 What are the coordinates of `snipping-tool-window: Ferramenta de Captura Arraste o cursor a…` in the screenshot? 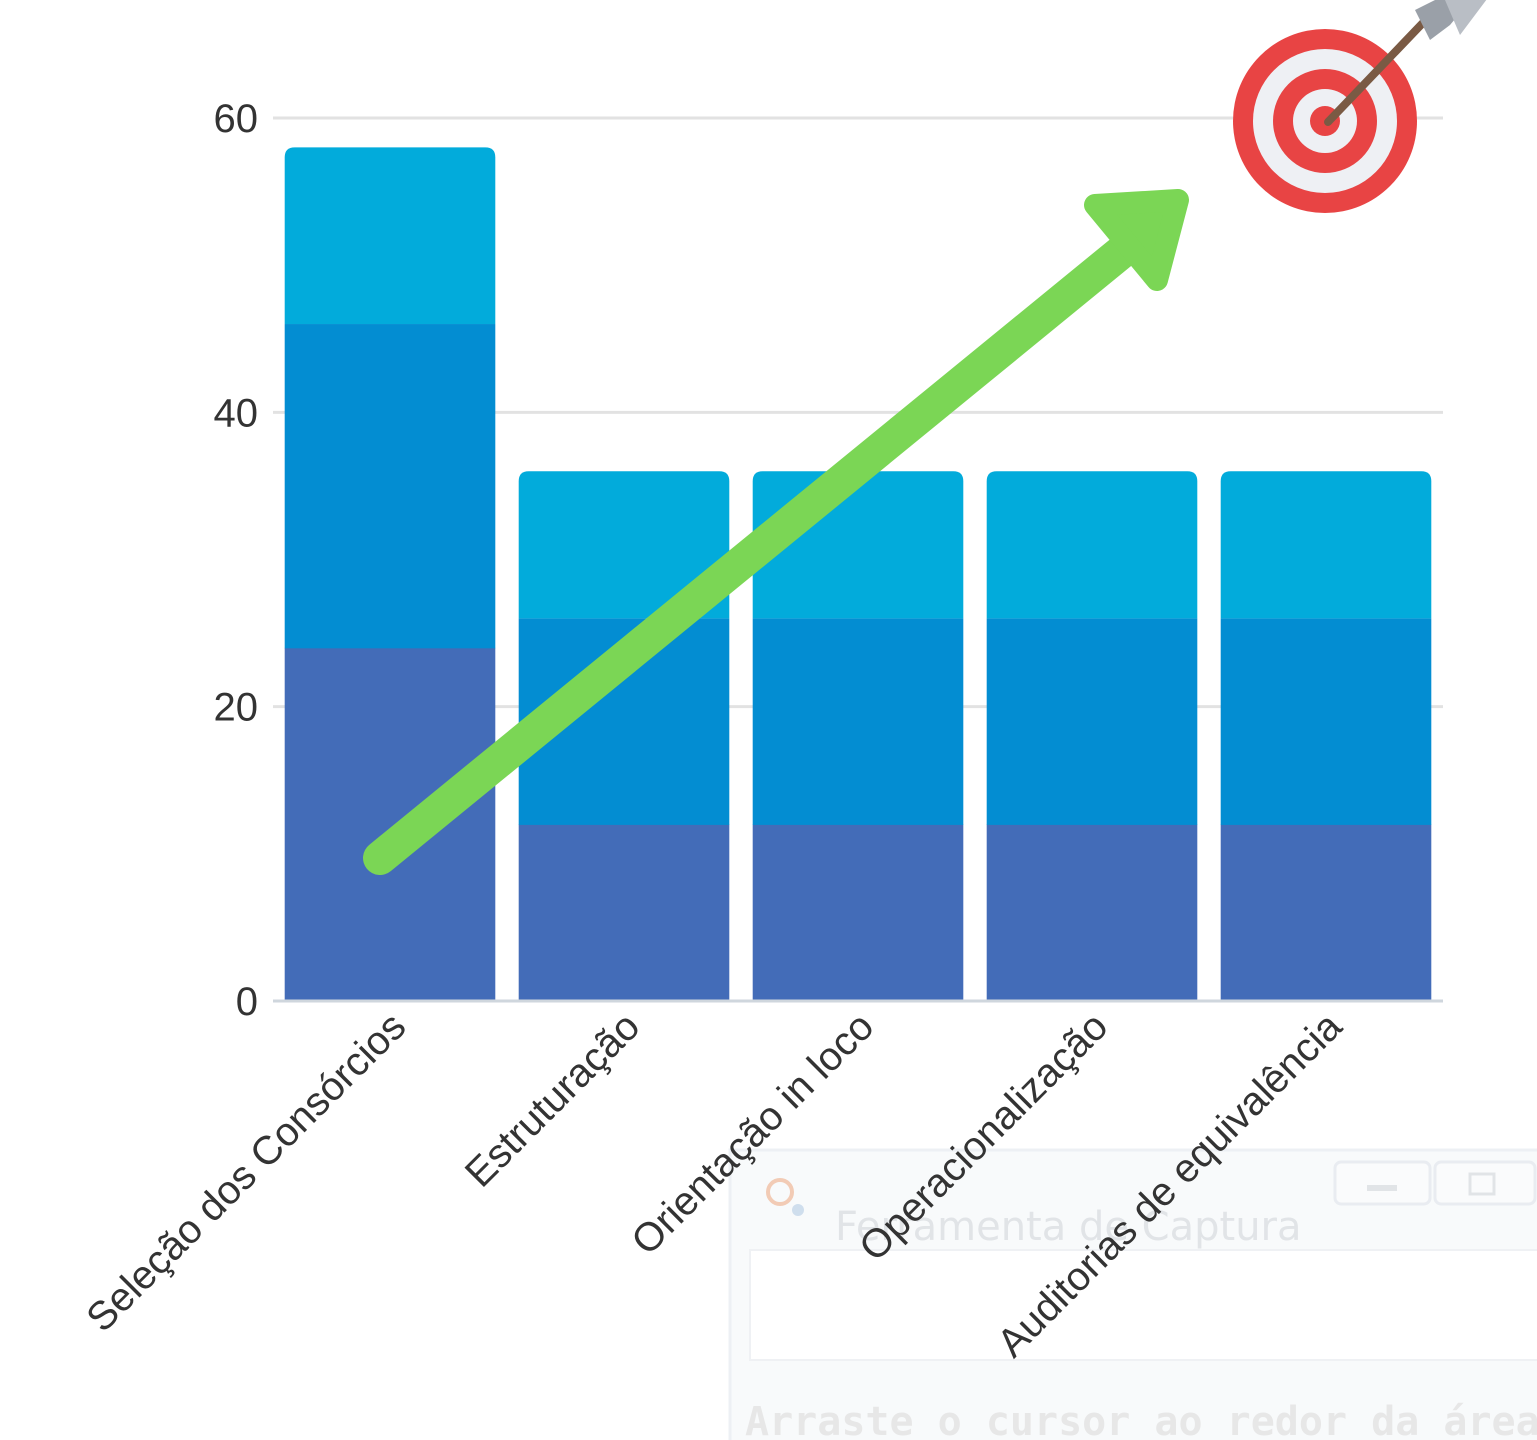 It's located at (1132, 1294).